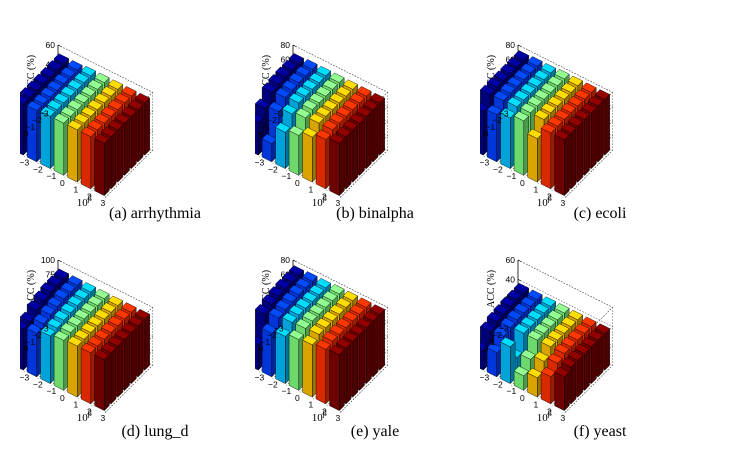 The image size is (752, 455). Describe the element at coordinates (155, 213) in the screenshot. I see `caption-arrhythmia: (a) arrhythmia` at that location.